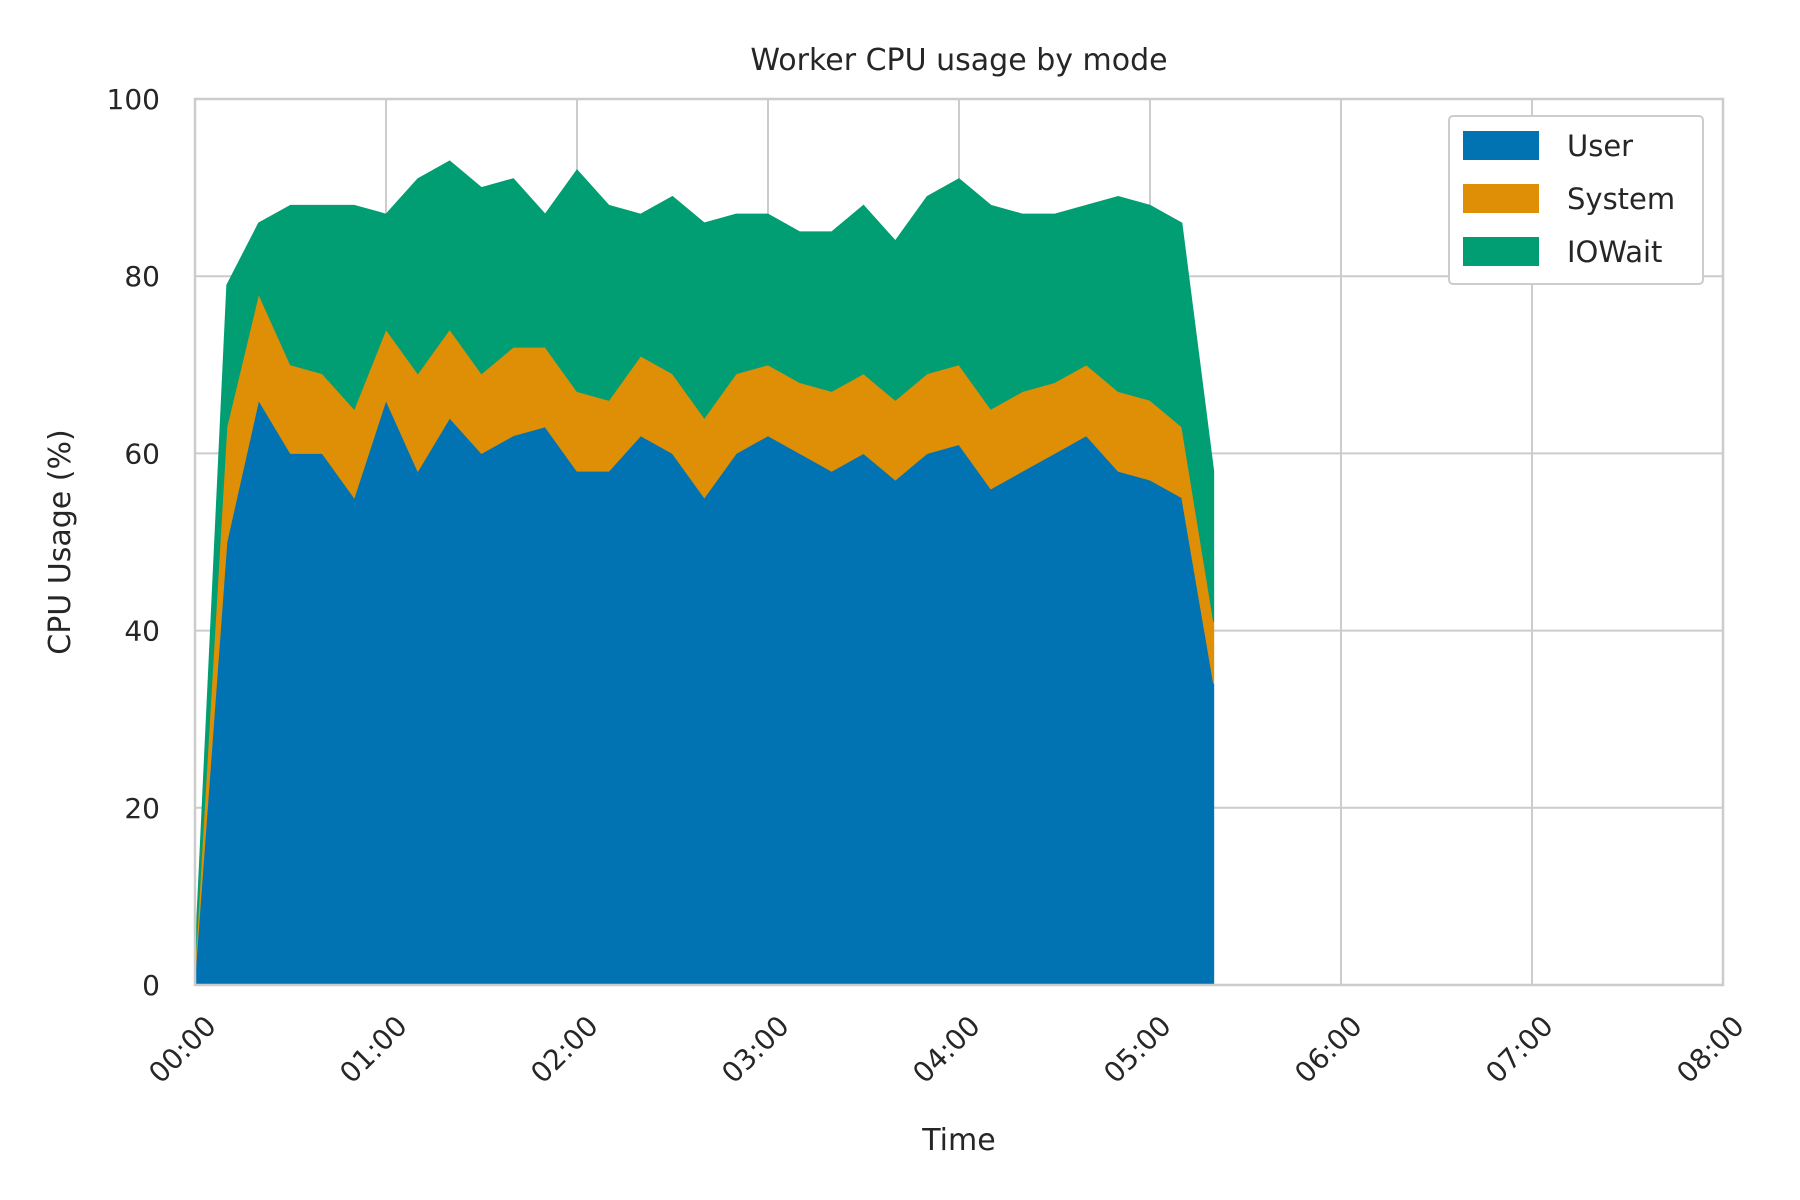 The height and width of the screenshot is (1200, 1800). I want to click on x-axis-label: Time, so click(958, 1140).